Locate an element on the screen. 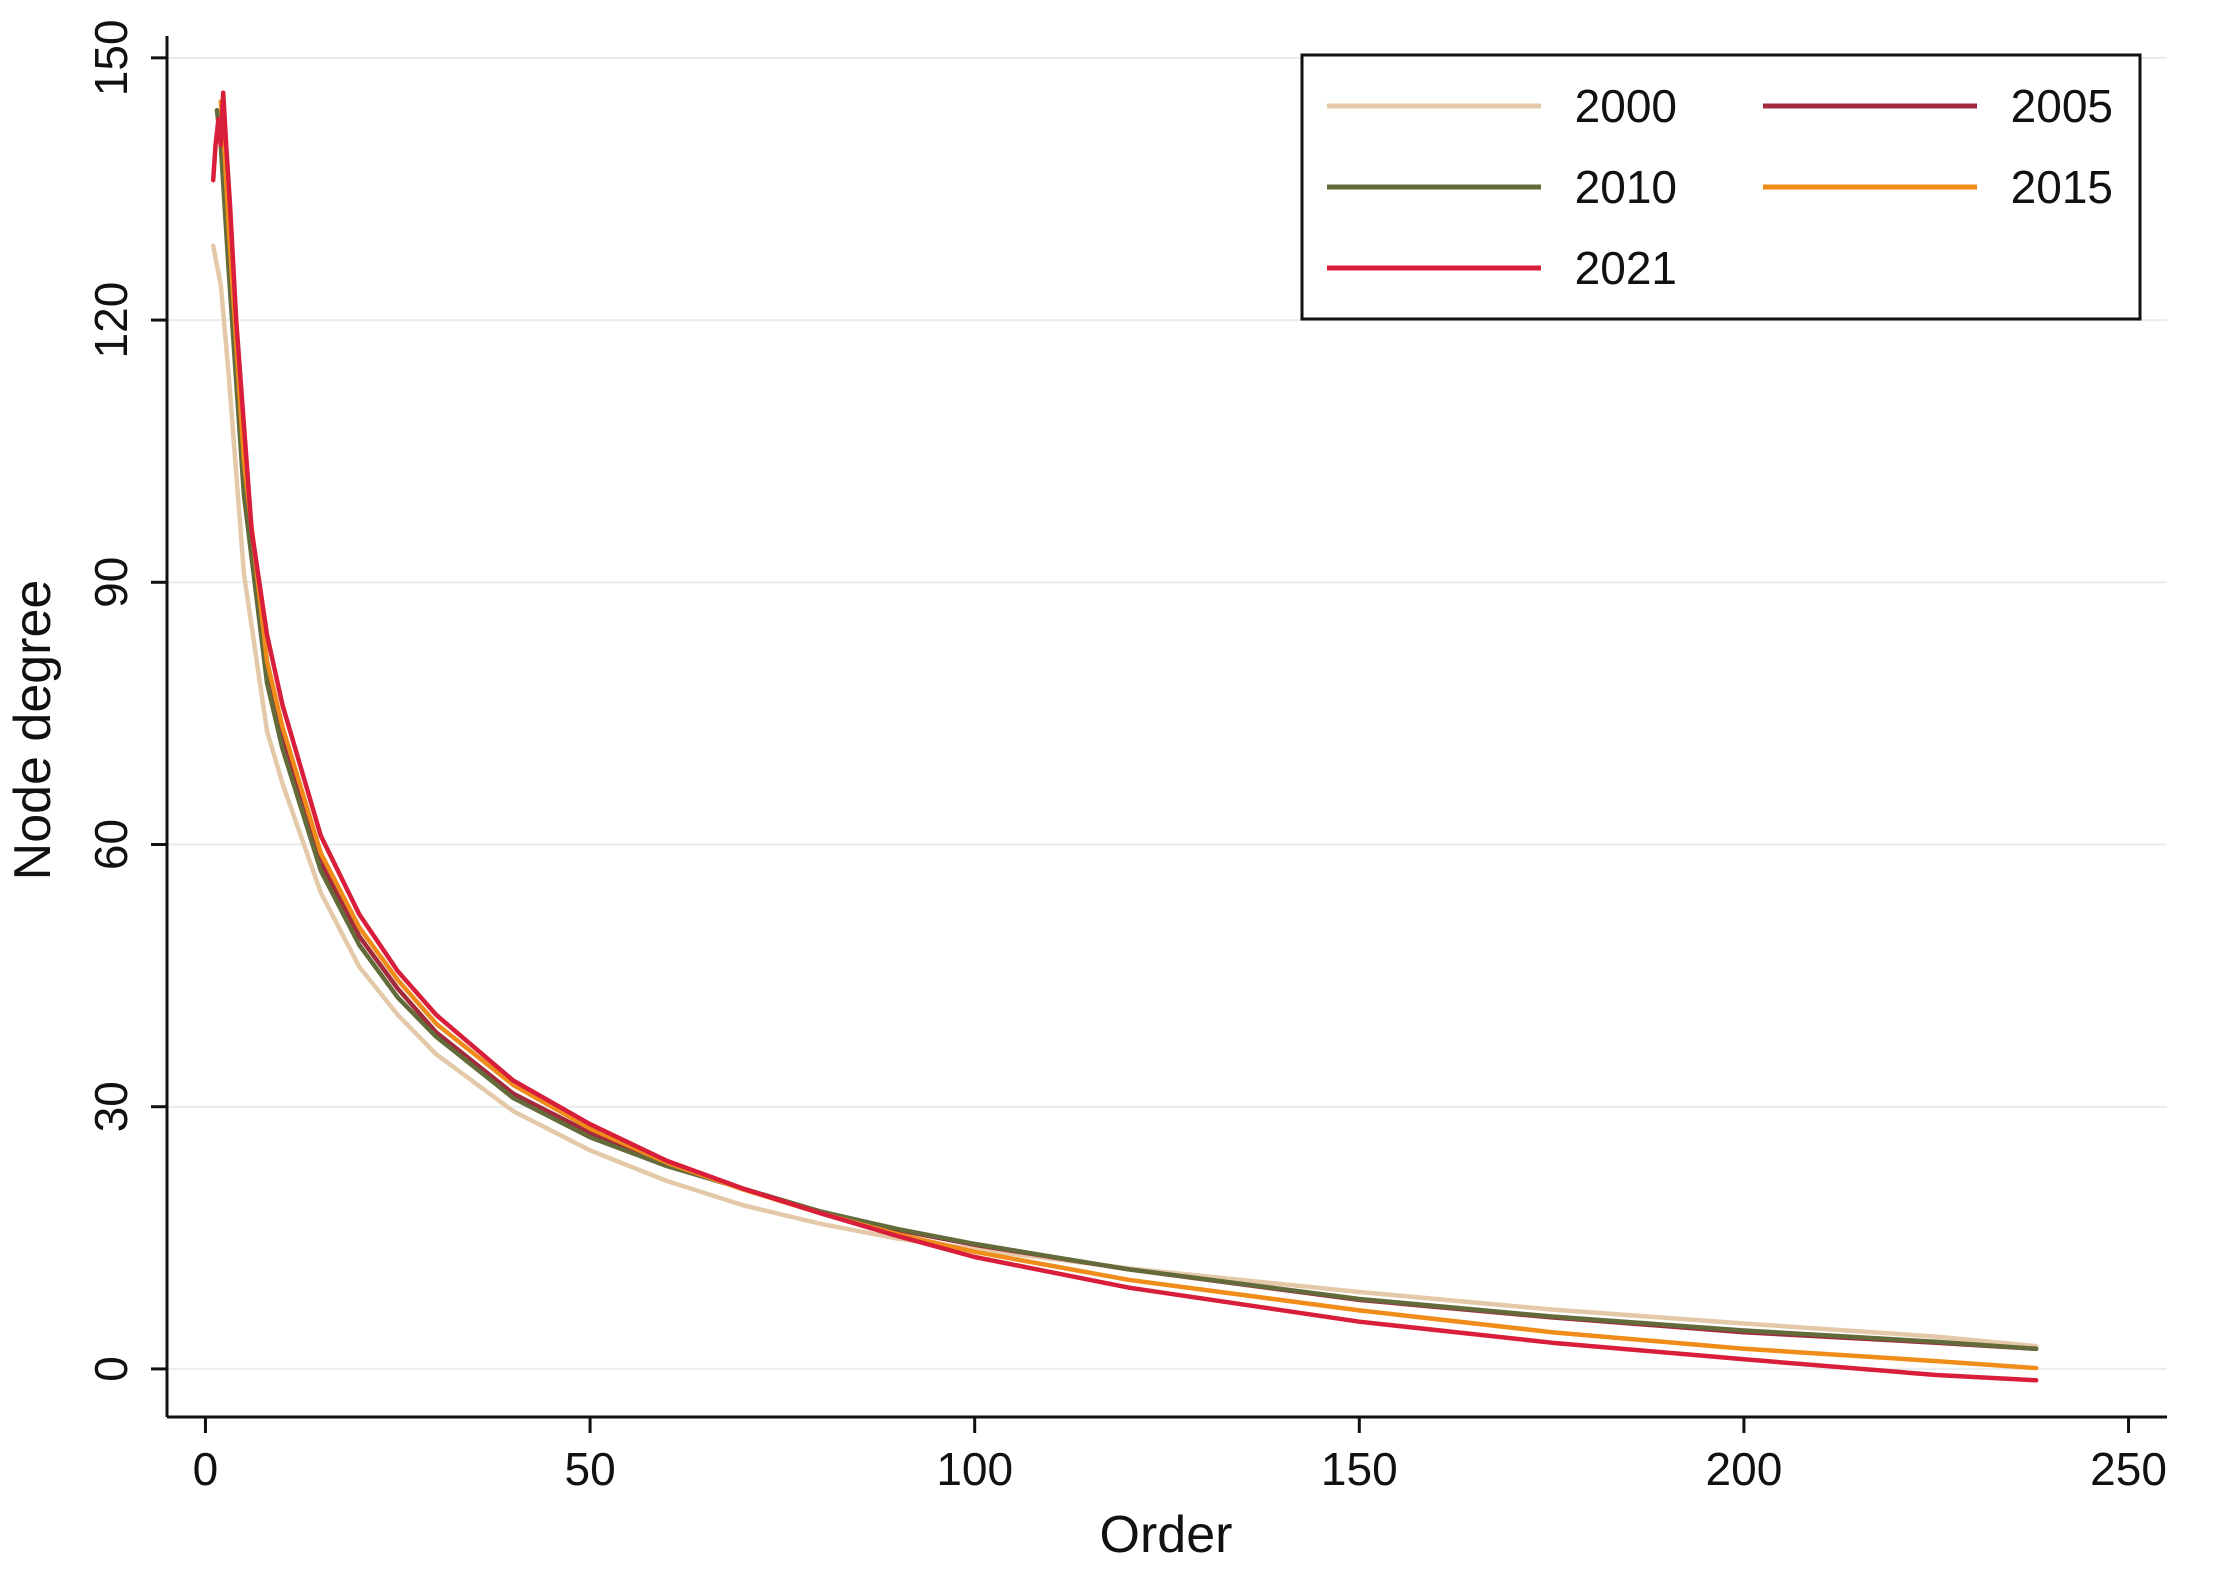 The image size is (2226, 1587). x-tick-label: 150 is located at coordinates (1359, 1469).